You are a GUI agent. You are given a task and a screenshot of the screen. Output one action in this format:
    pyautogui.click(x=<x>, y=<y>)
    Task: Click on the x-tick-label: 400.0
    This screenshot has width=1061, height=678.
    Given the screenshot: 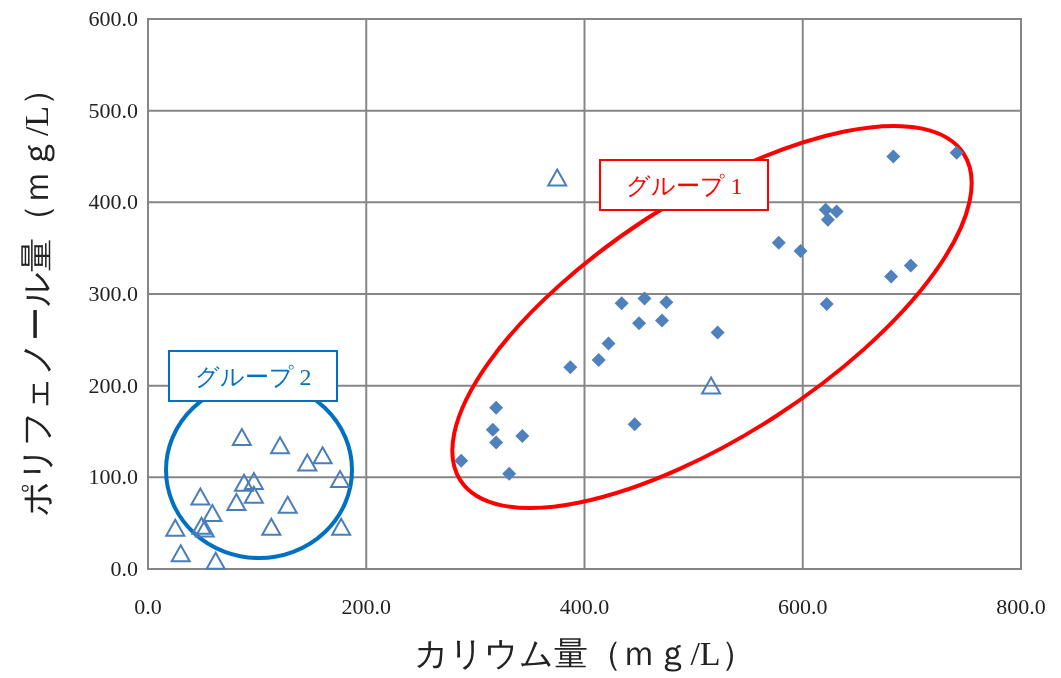 What is the action you would take?
    pyautogui.click(x=584, y=606)
    